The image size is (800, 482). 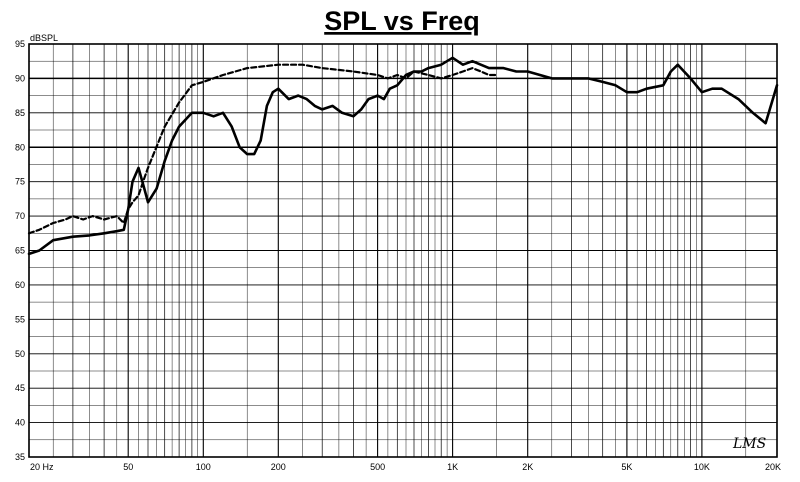 What do you see at coordinates (702, 467) in the screenshot?
I see `x-tick-label: 10K` at bounding box center [702, 467].